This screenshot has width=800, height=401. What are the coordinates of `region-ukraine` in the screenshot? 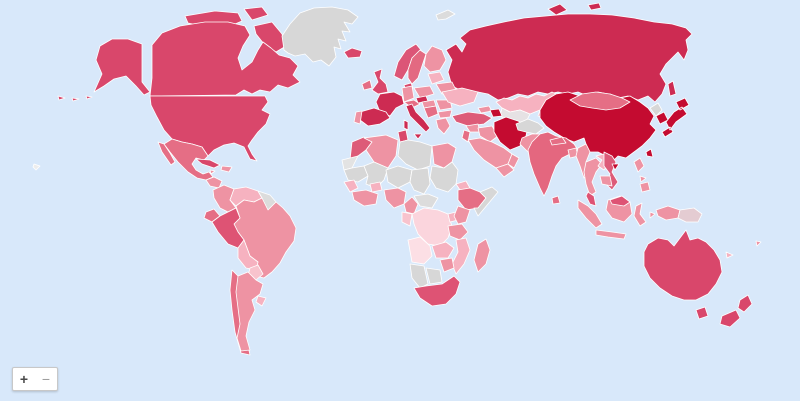 It's located at (460, 97).